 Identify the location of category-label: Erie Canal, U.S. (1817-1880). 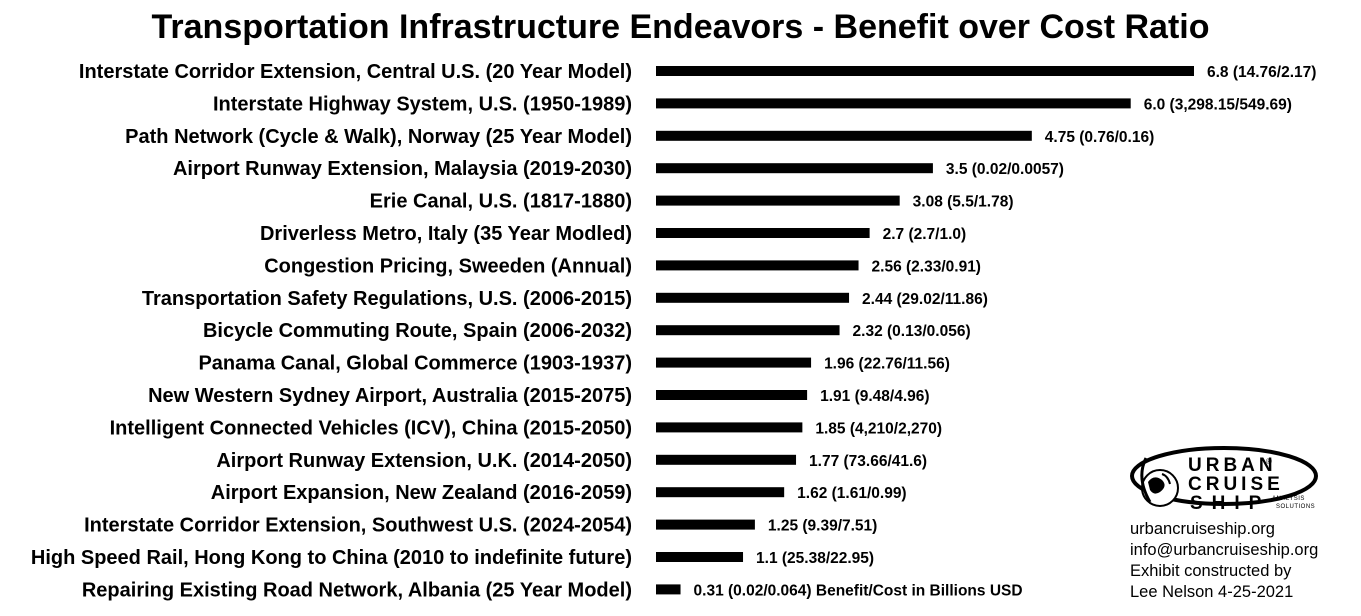
(501, 202).